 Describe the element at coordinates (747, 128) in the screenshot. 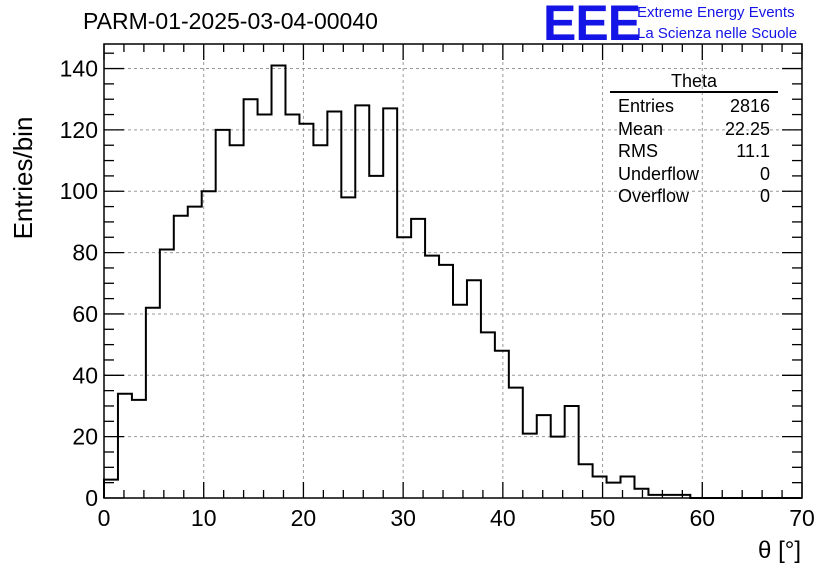

I see `stats-value: 22.25` at that location.